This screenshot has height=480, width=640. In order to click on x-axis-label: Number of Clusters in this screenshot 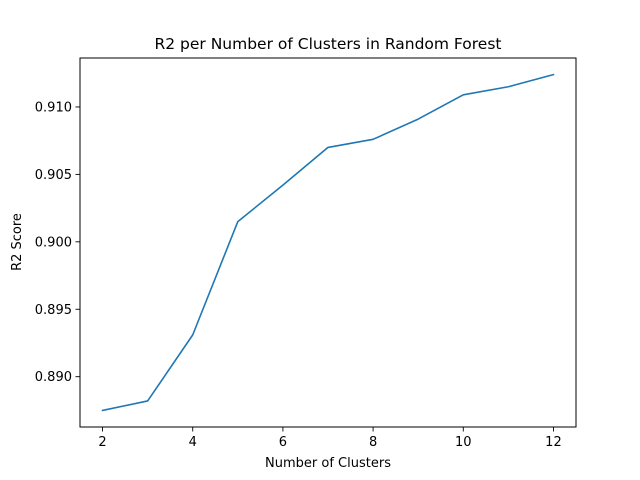, I will do `click(328, 463)`.